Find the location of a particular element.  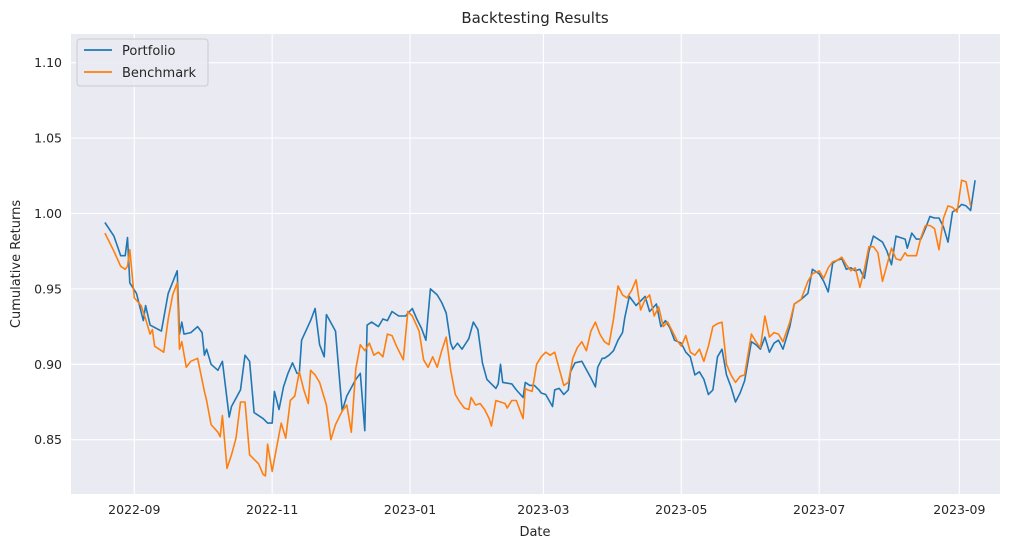

y-tick-label: 0.95 is located at coordinates (48, 288).